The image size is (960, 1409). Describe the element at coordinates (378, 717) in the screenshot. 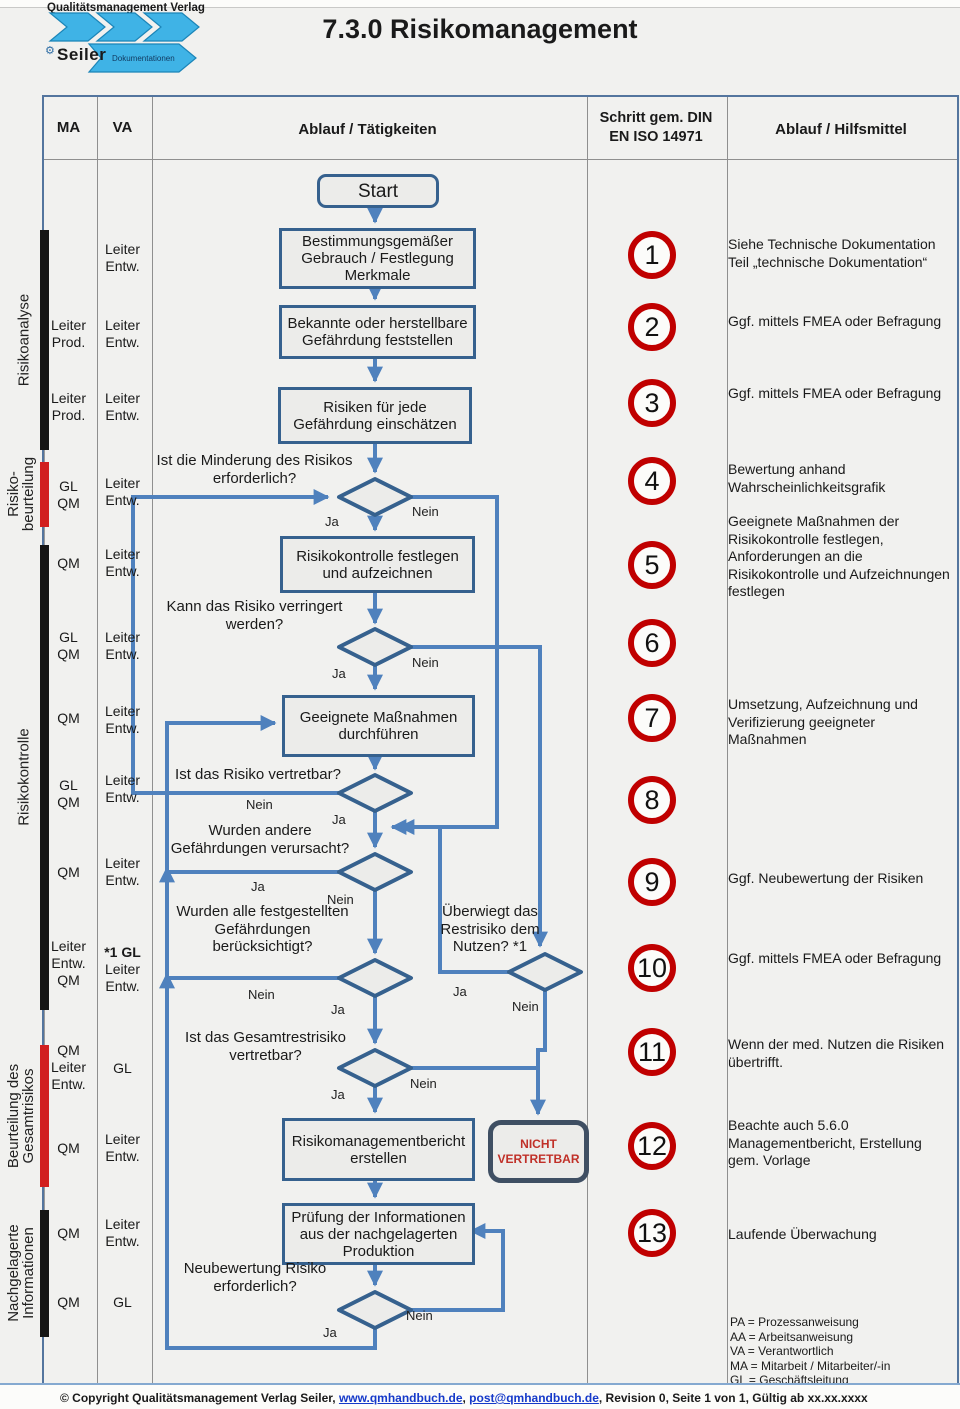

I see `text-line: Geeignete Maßnahmen` at that location.